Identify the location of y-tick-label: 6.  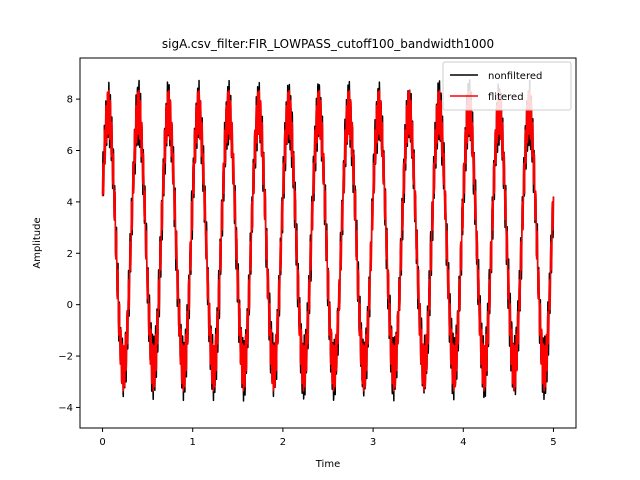
(70, 151).